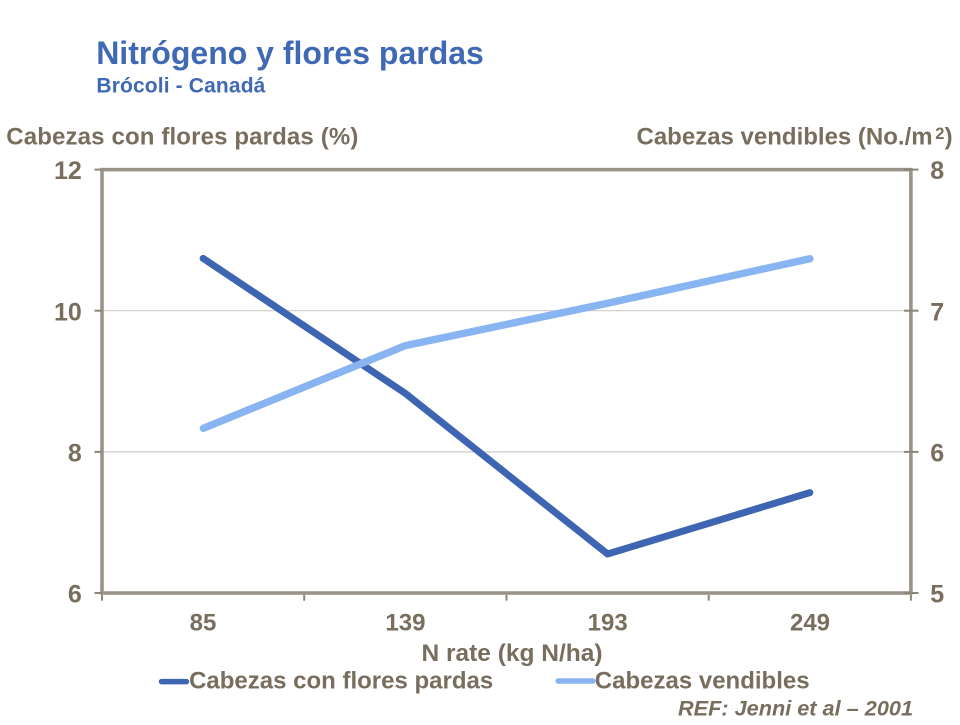 The height and width of the screenshot is (725, 960). I want to click on svg-text: REF: Jenni et al – 2001, so click(795, 708).